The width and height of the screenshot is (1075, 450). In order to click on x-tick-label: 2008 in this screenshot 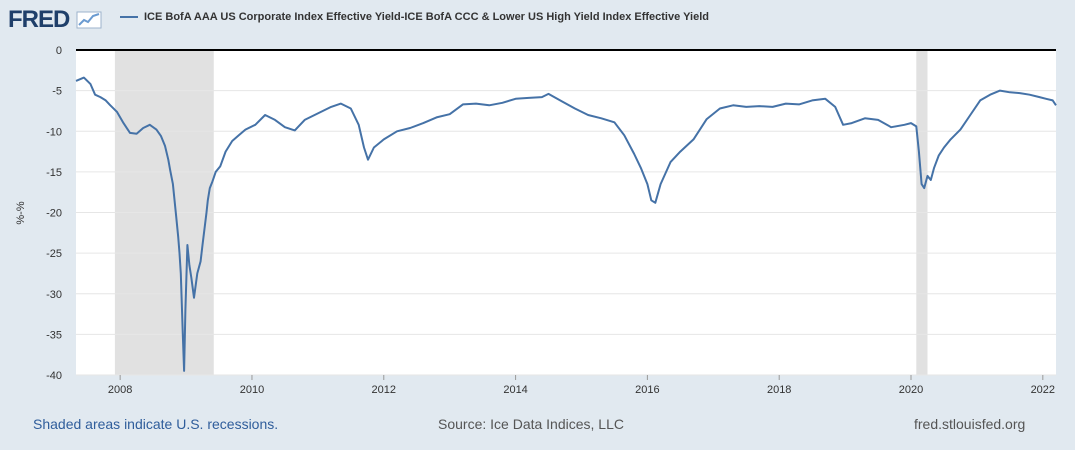, I will do `click(120, 390)`.